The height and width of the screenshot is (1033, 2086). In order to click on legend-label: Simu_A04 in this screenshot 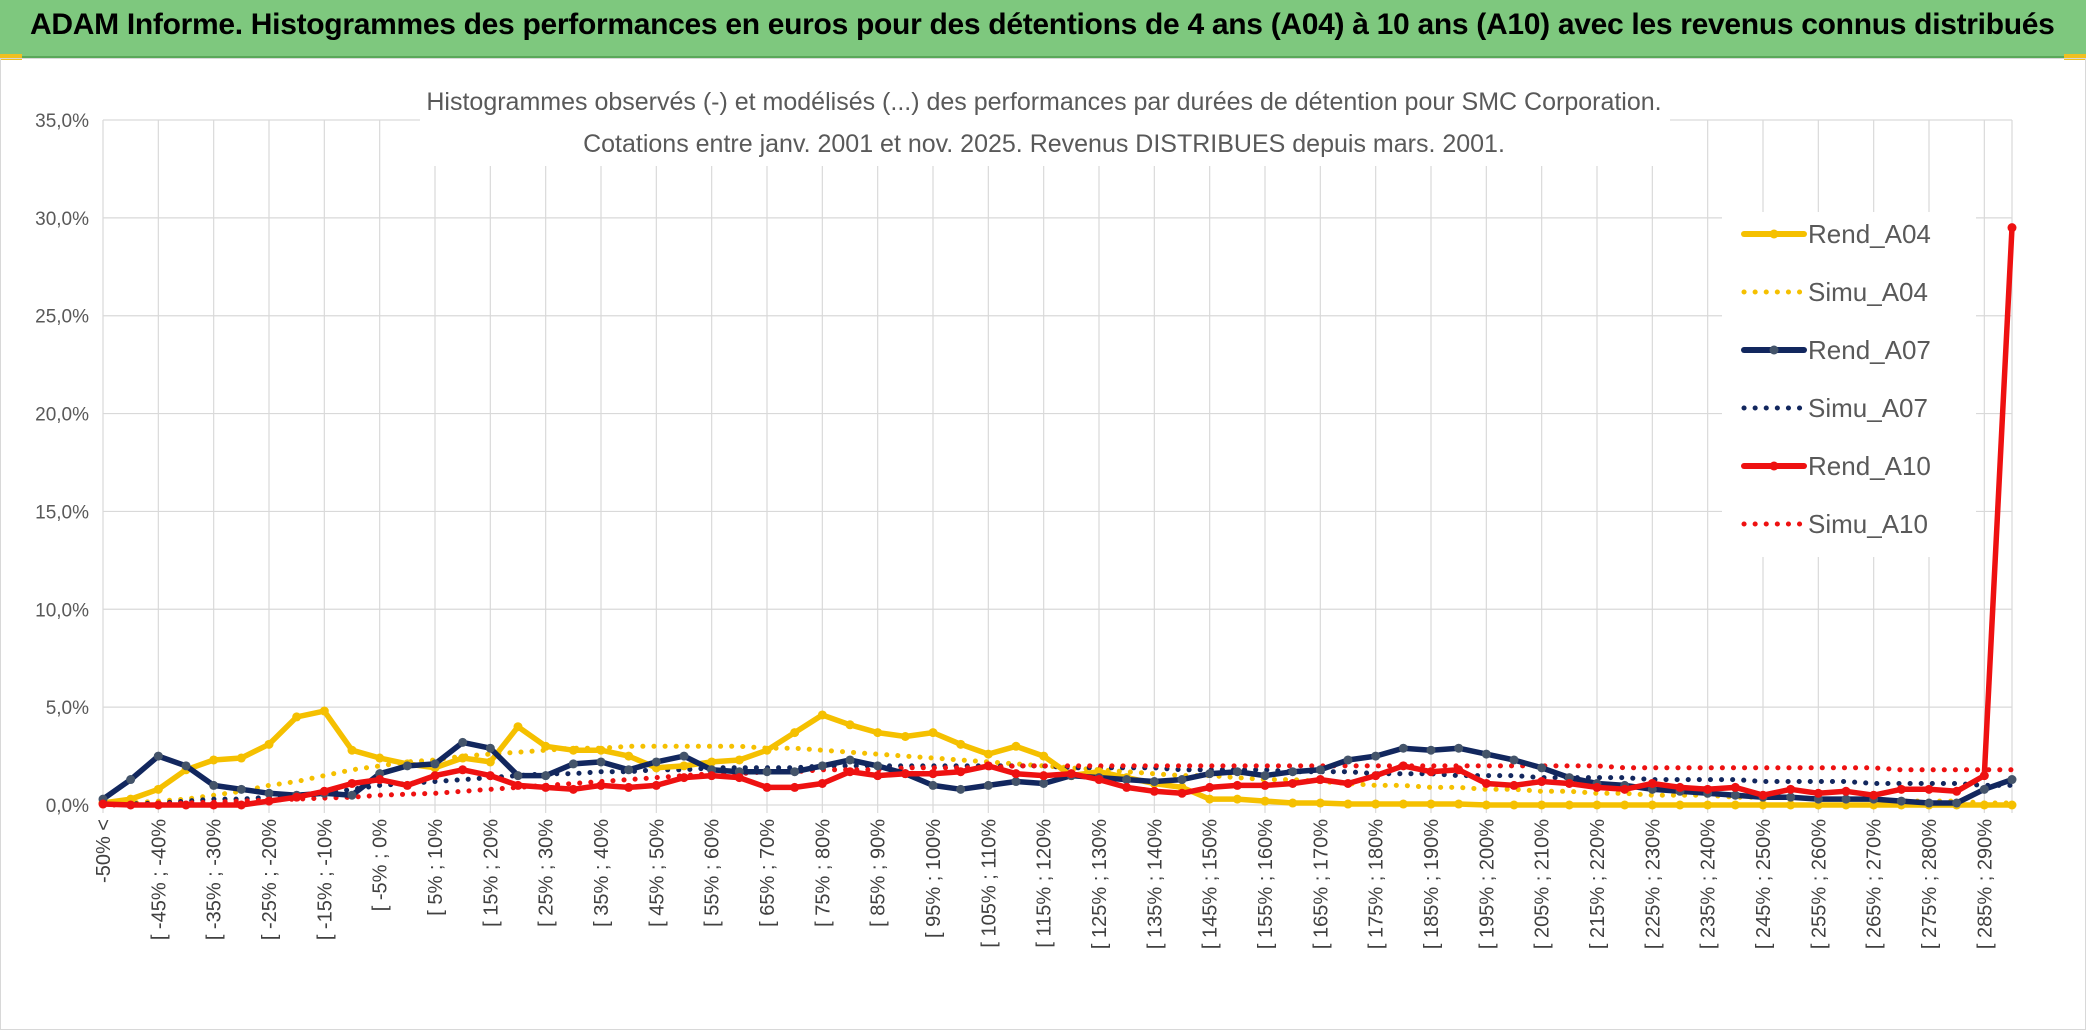, I will do `click(1868, 292)`.